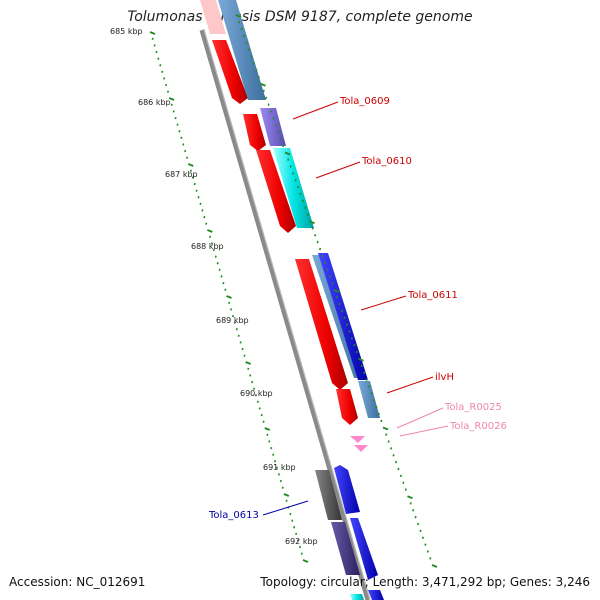 The image size is (600, 600). Describe the element at coordinates (293, 188) in the screenshot. I see `gene-cog-cyan` at that location.